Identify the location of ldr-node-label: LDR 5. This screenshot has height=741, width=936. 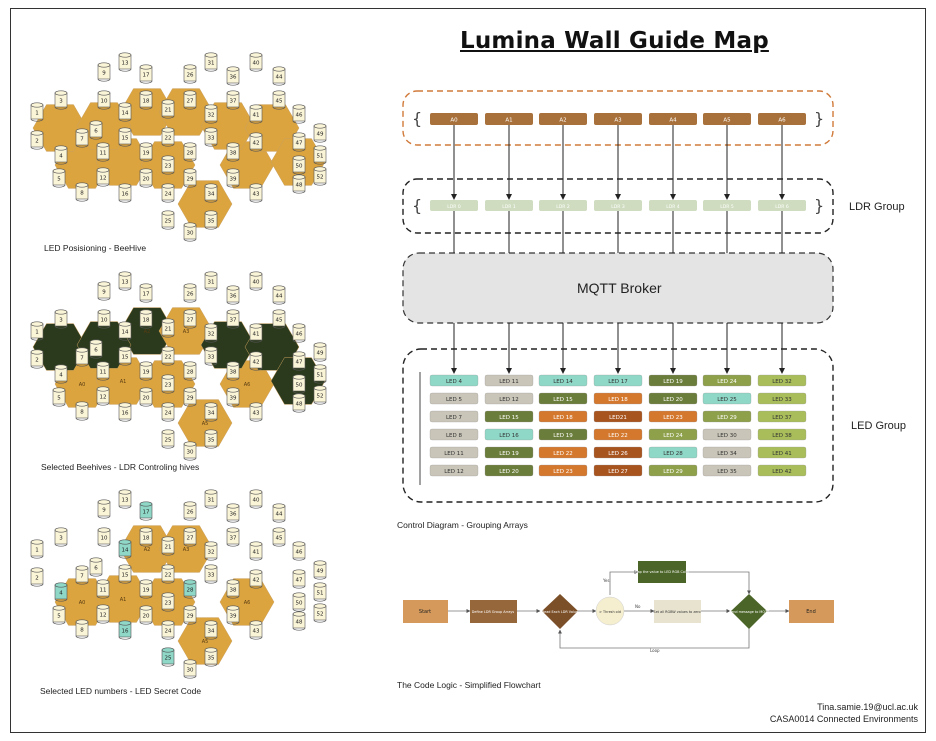
(727, 207).